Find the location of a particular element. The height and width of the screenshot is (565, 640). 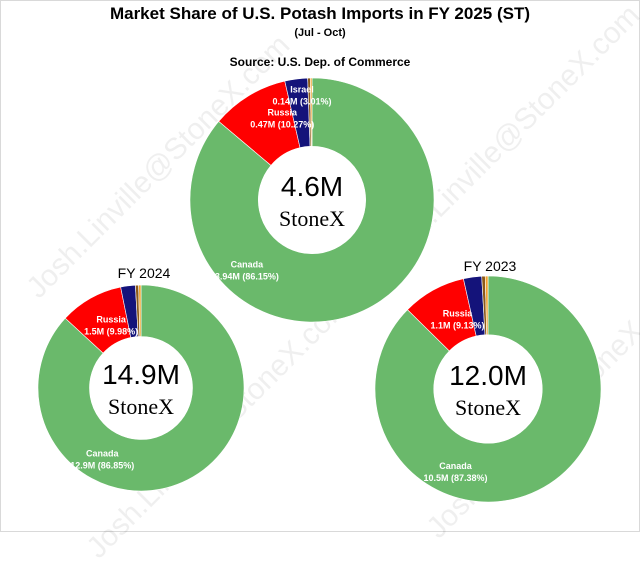

slice-label-canada: Canada 12.9M (86.85%) is located at coordinates (102, 459).